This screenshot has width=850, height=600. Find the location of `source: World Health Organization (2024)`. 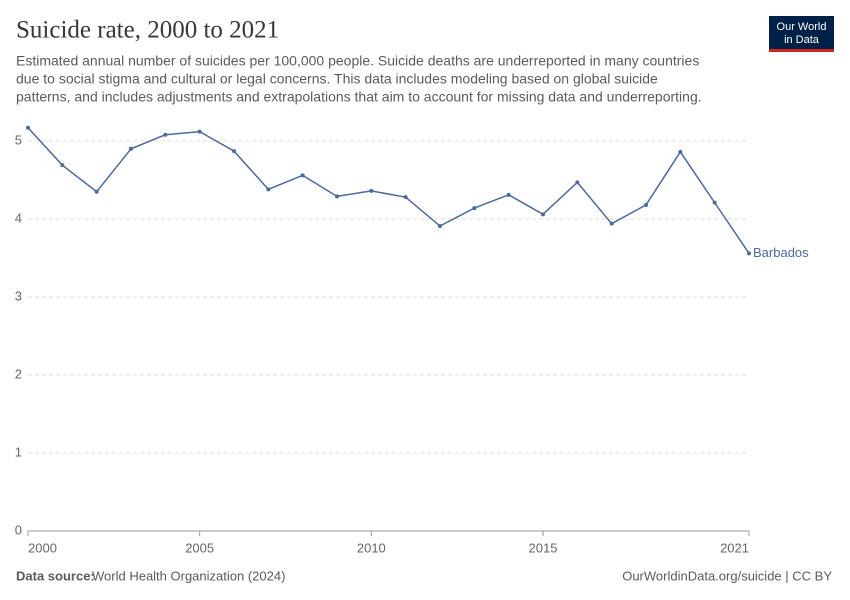

source: World Health Organization (2024) is located at coordinates (188, 575).